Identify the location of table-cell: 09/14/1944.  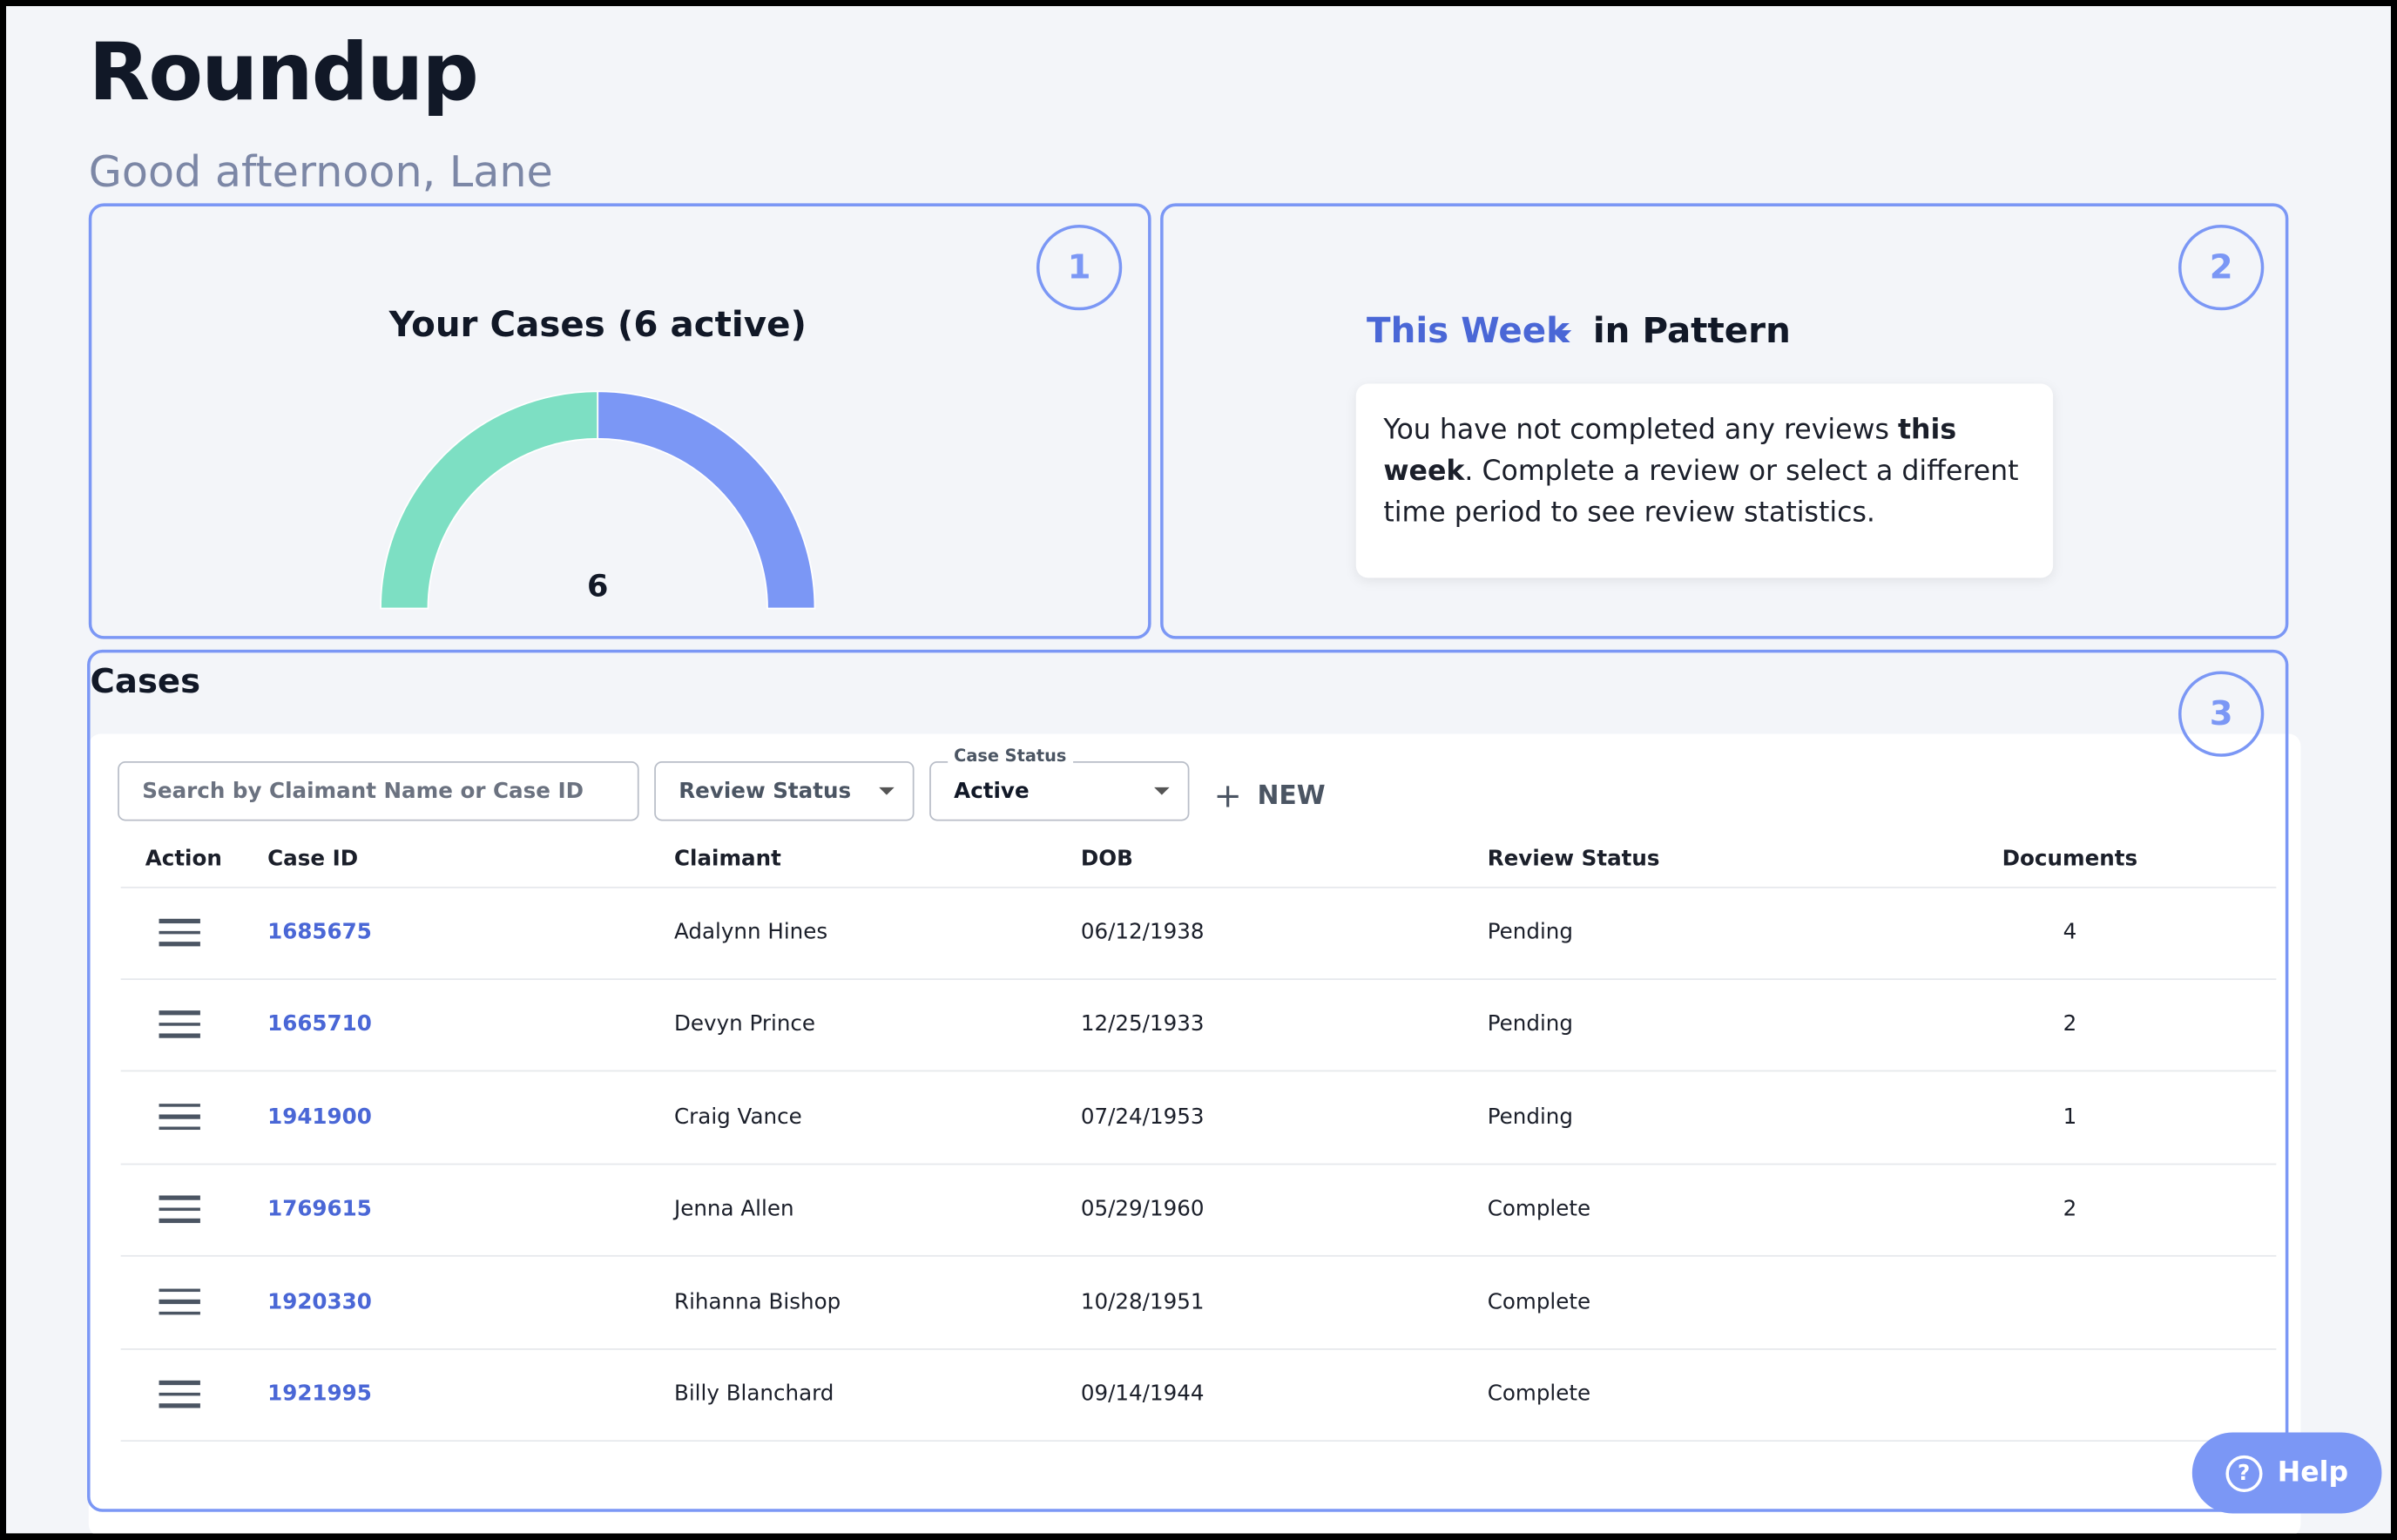
(1142, 1394).